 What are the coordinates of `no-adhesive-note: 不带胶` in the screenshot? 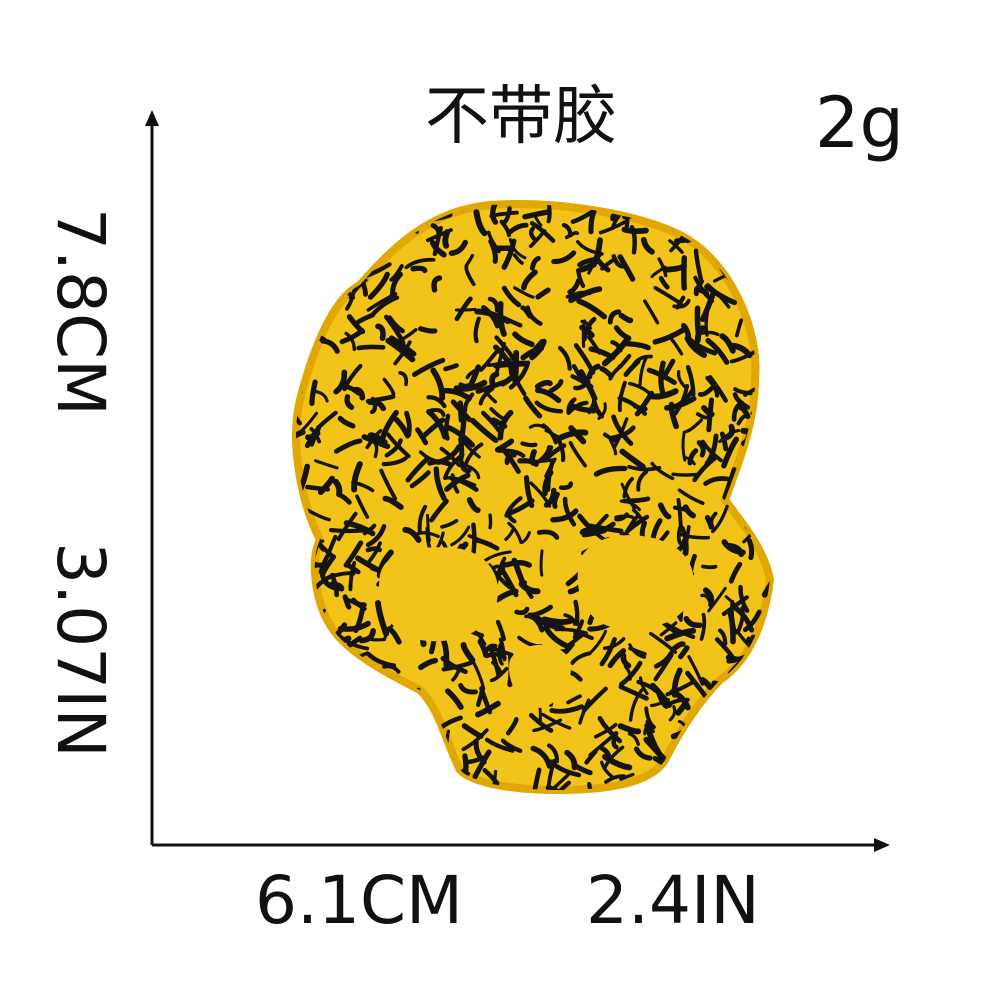 It's located at (521, 117).